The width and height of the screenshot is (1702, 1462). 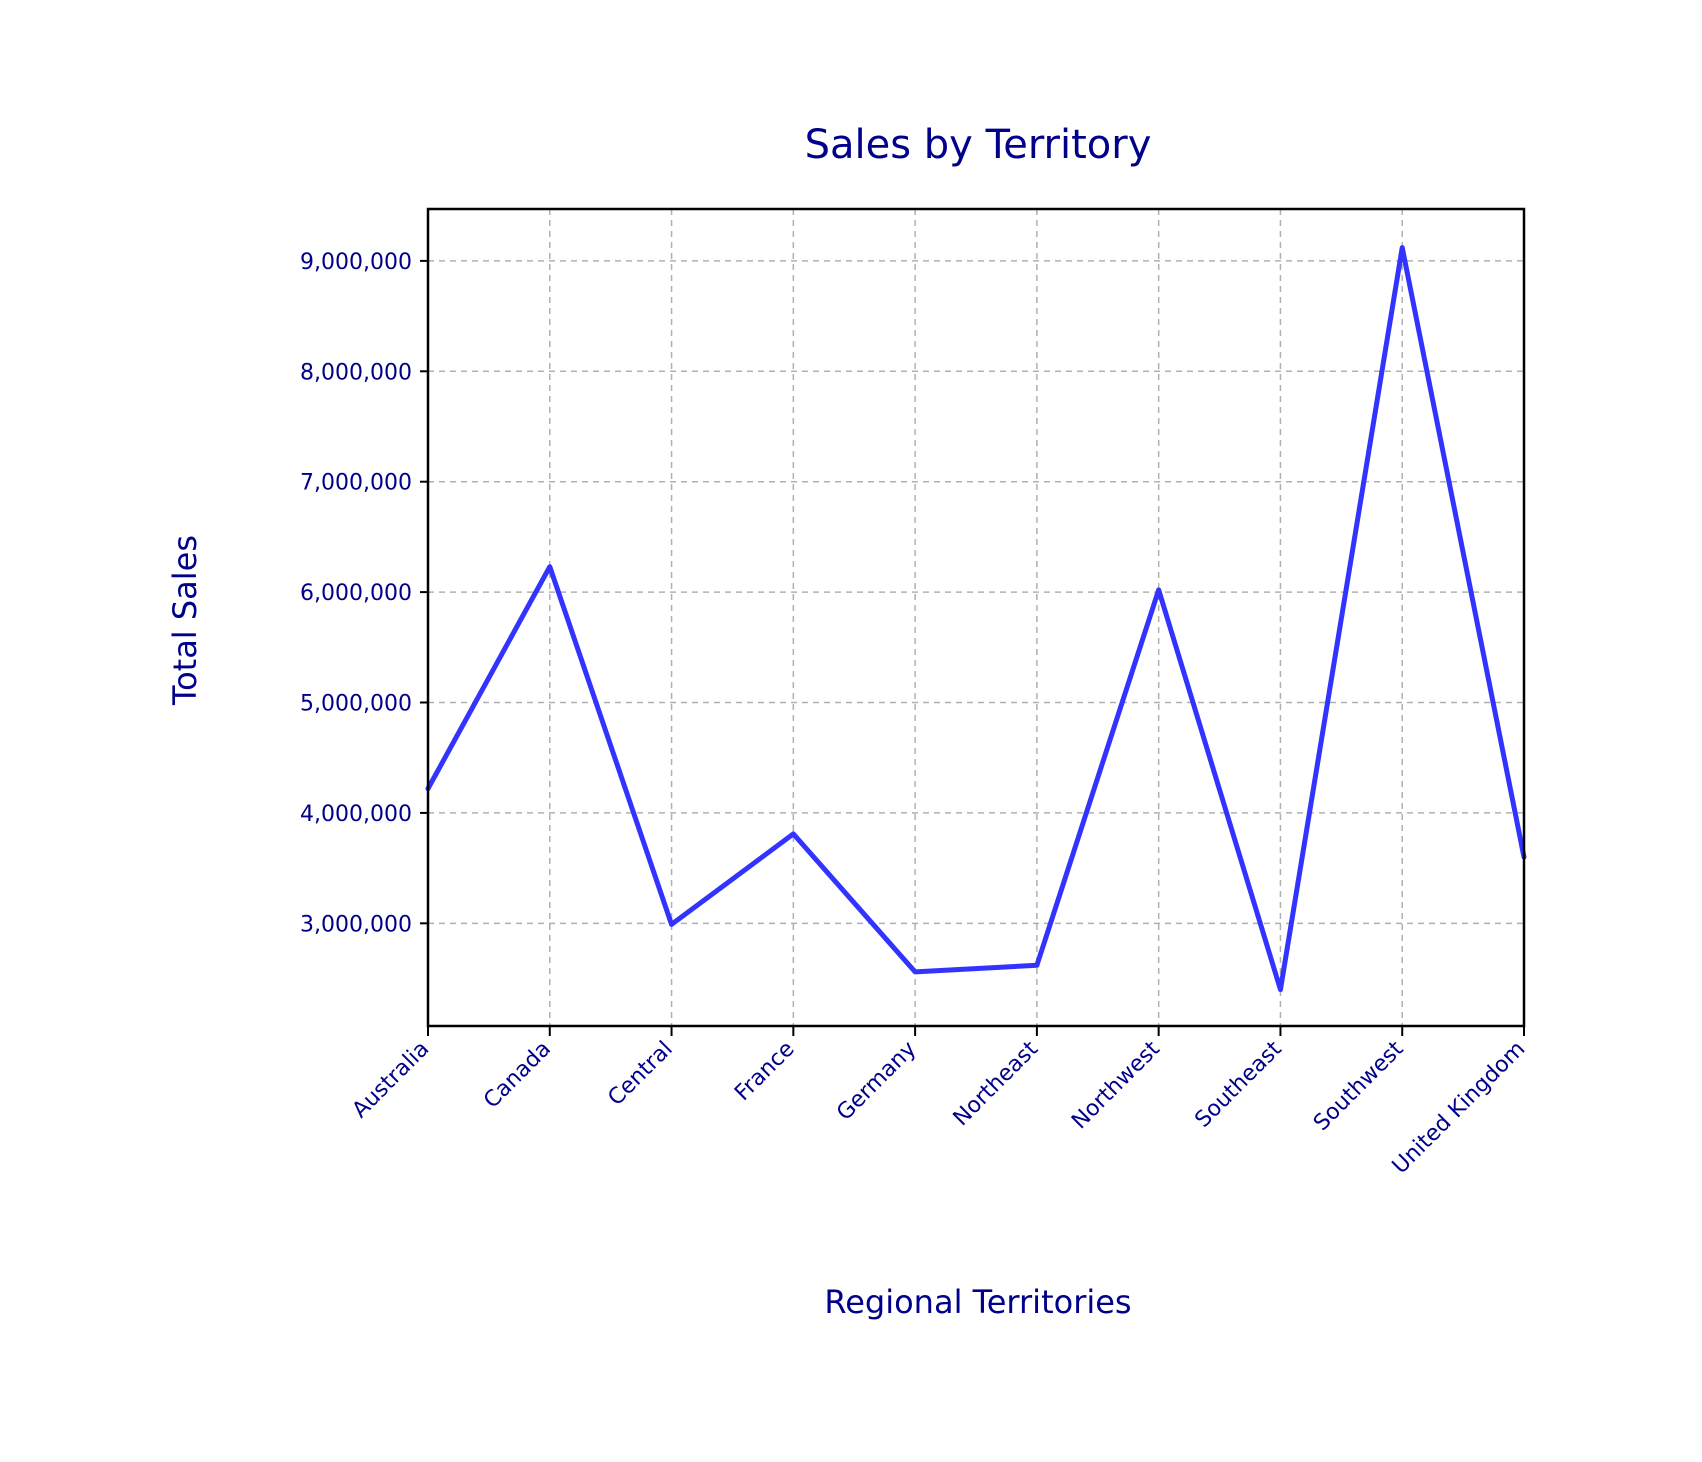 I want to click on x-tick-label: Central, so click(x=640, y=1074).